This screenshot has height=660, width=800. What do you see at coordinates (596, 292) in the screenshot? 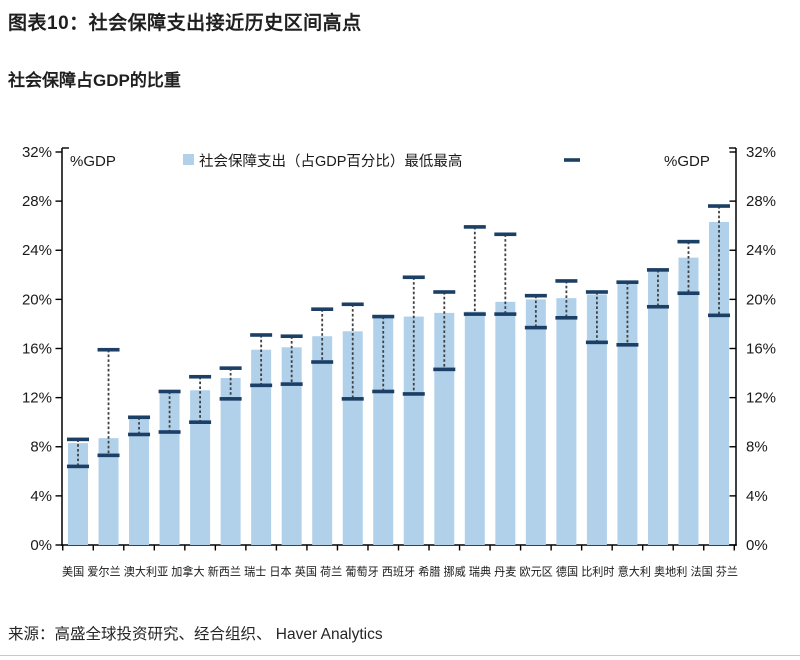
I see `max-cap-belgium` at bounding box center [596, 292].